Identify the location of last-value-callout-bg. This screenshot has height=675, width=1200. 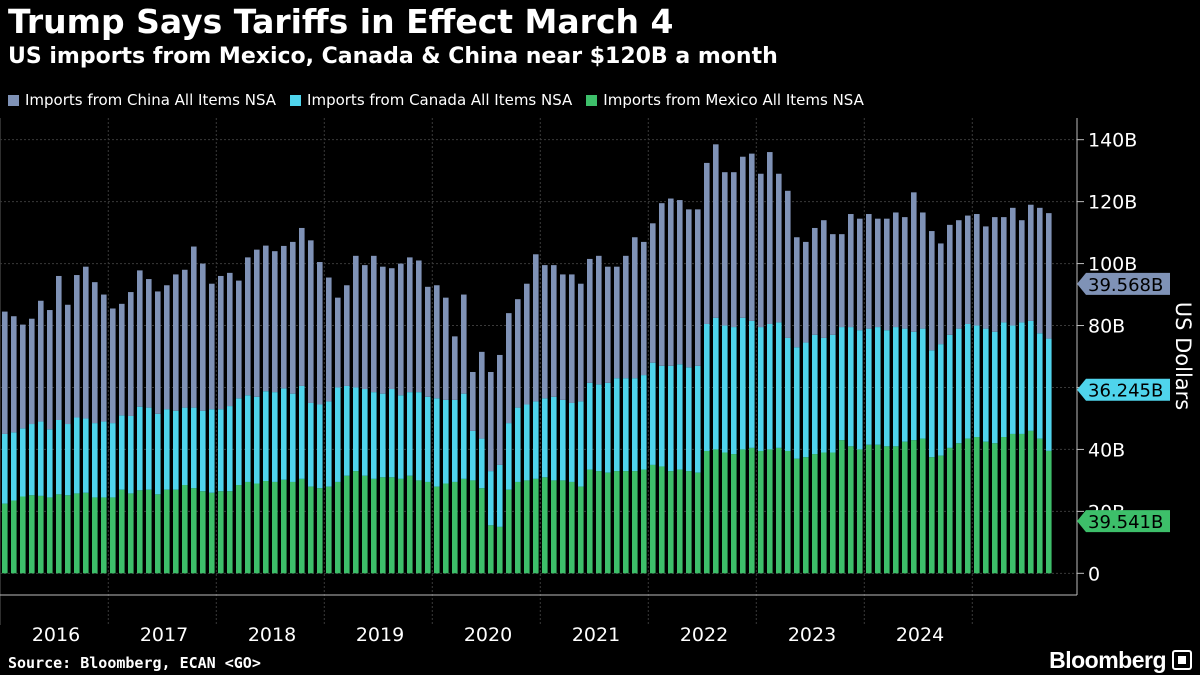
(1123, 283).